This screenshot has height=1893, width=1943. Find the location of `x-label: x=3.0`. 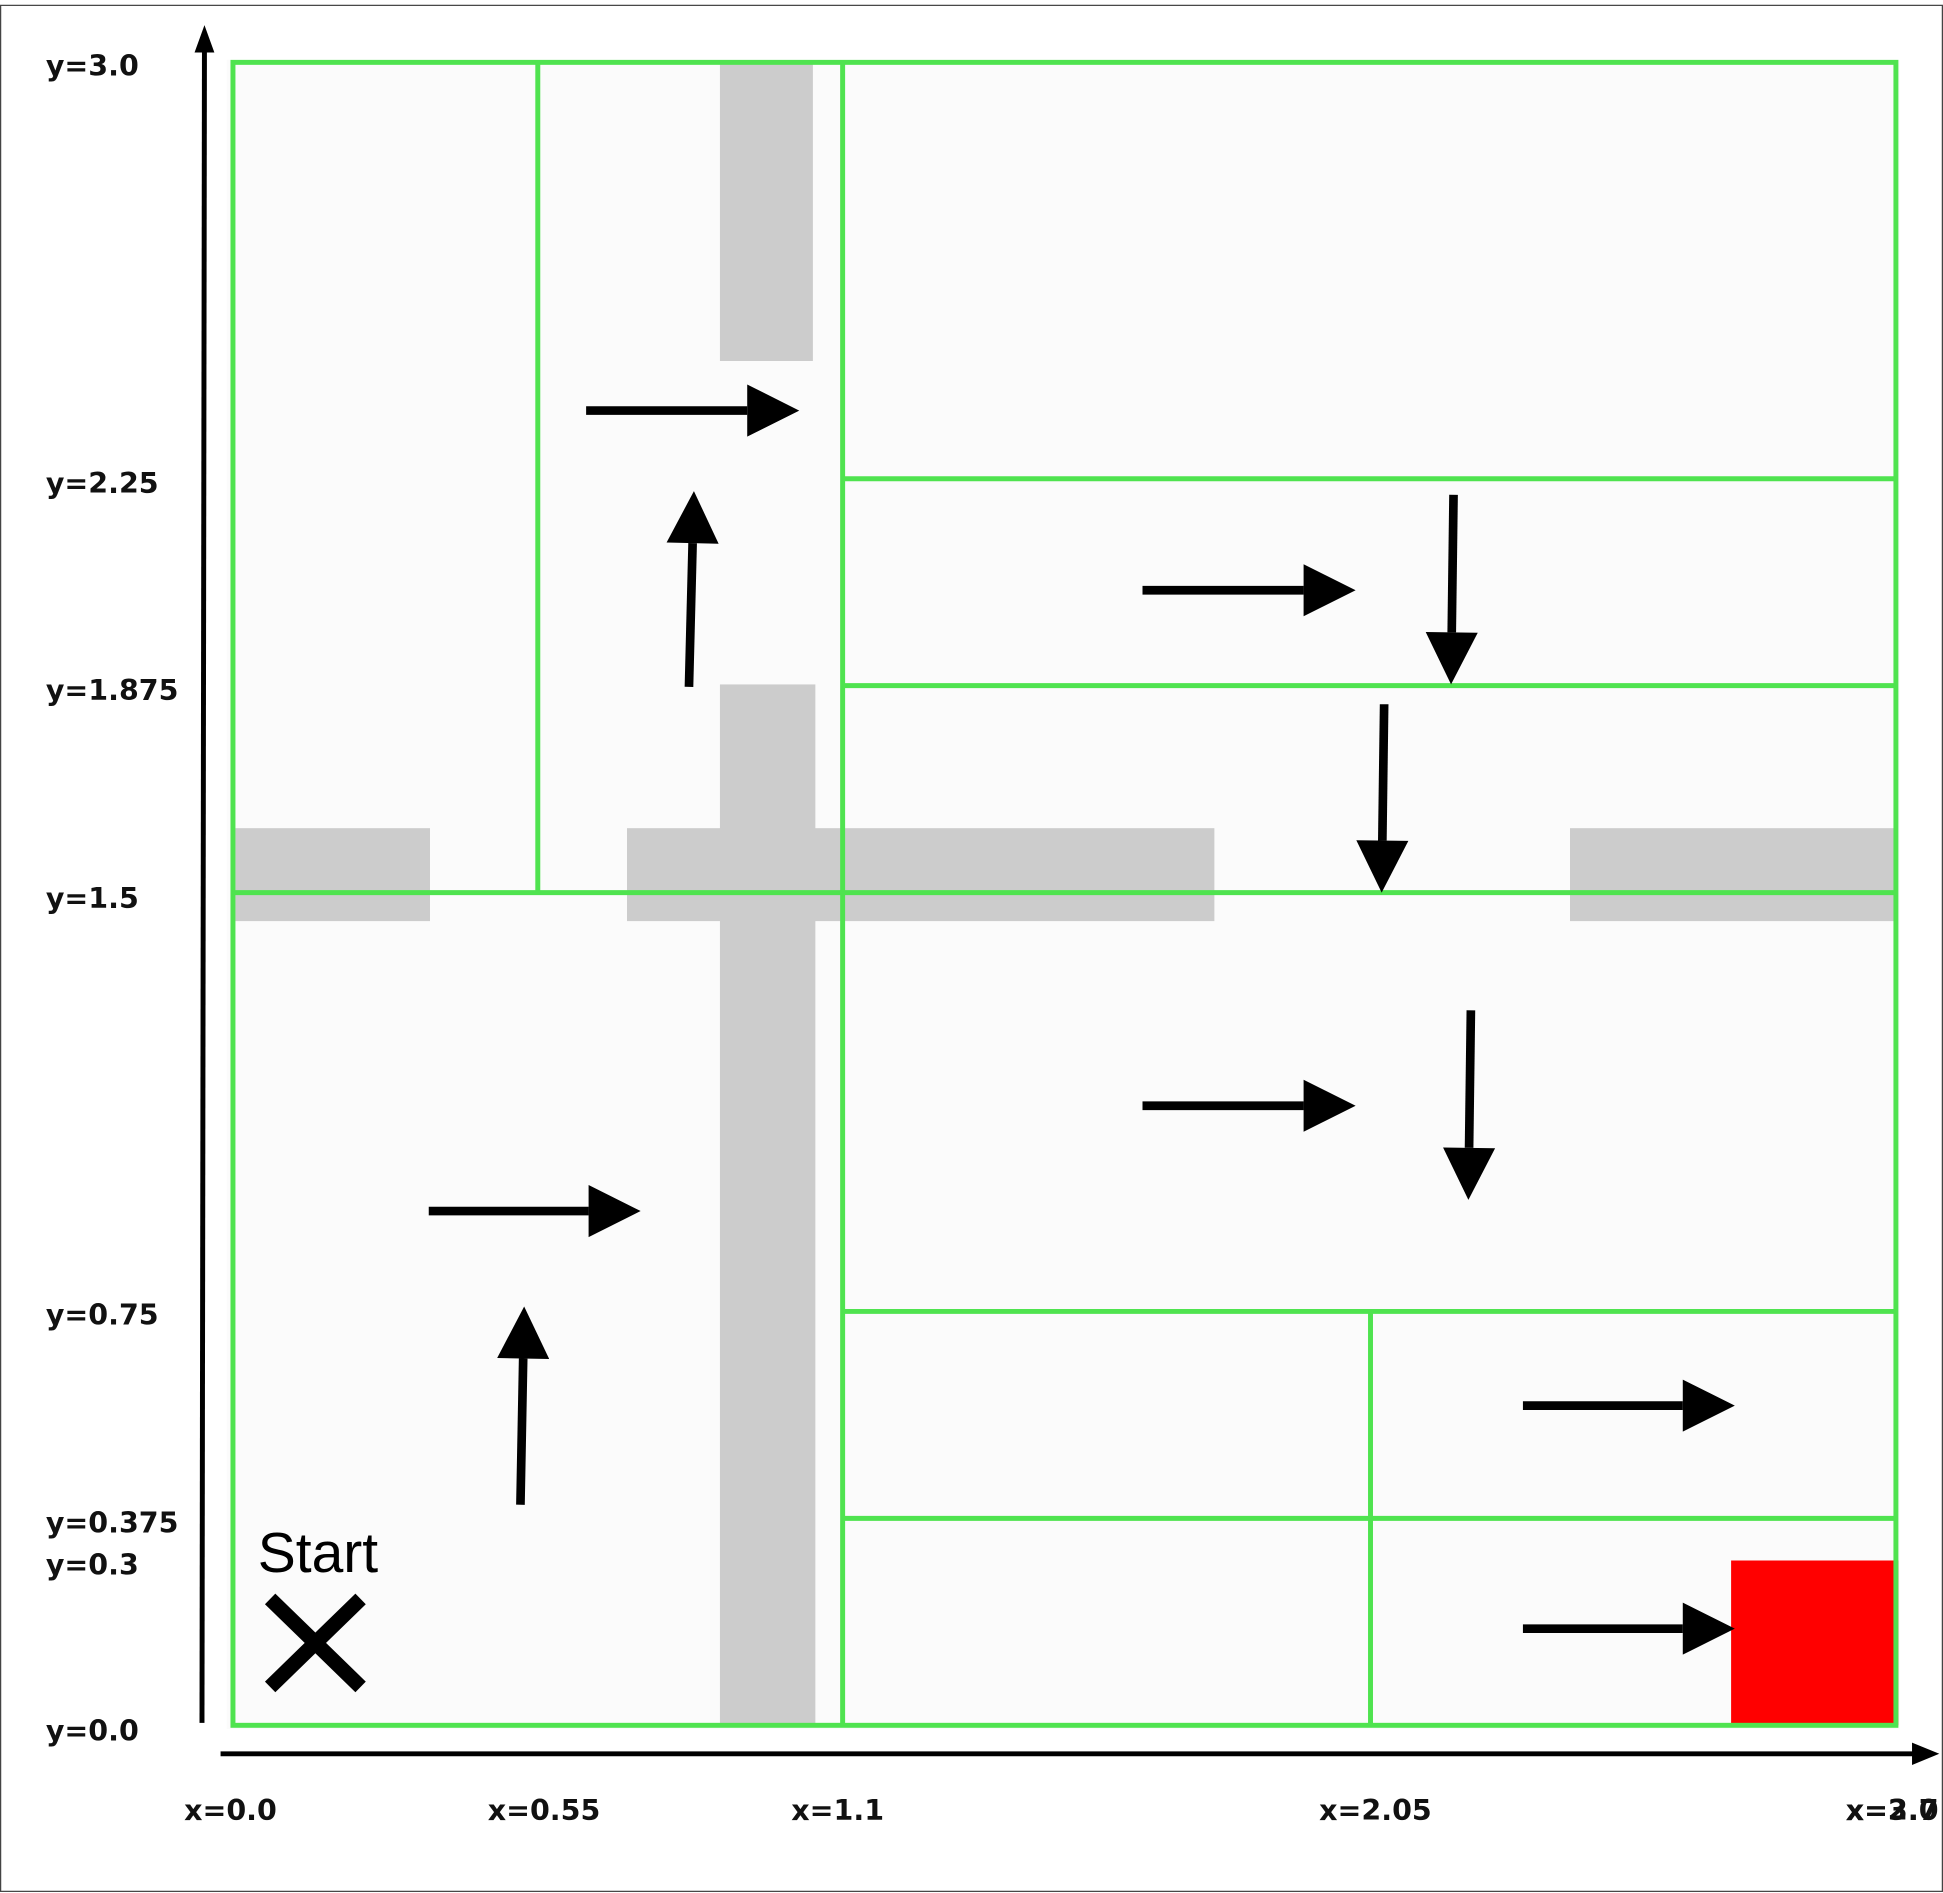

x-label: x=3.0 is located at coordinates (1892, 1810).